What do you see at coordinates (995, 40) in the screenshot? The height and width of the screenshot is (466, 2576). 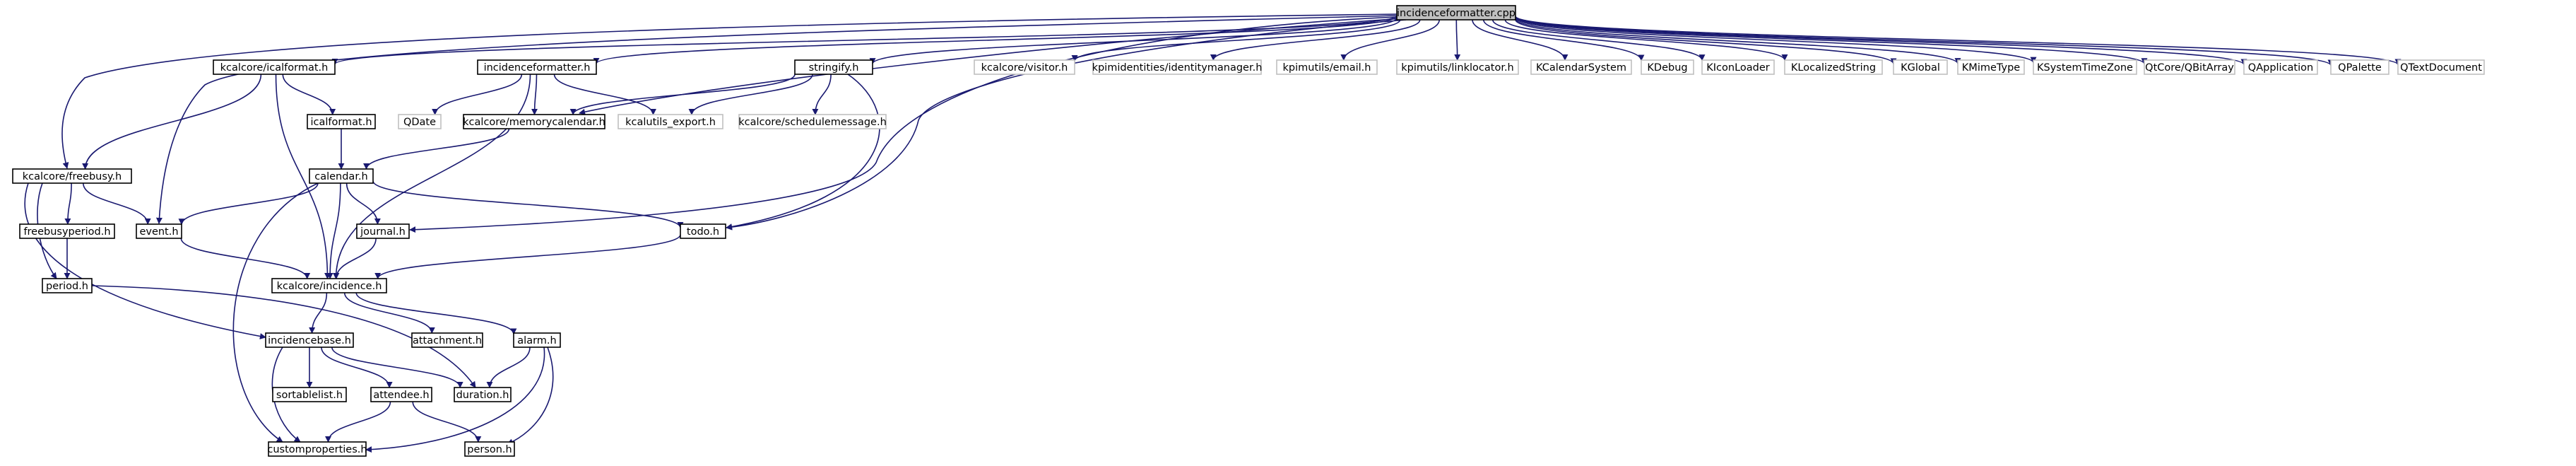 I see `edge-incidenceformatter-cpp-to-incidenceformatter-h` at bounding box center [995, 40].